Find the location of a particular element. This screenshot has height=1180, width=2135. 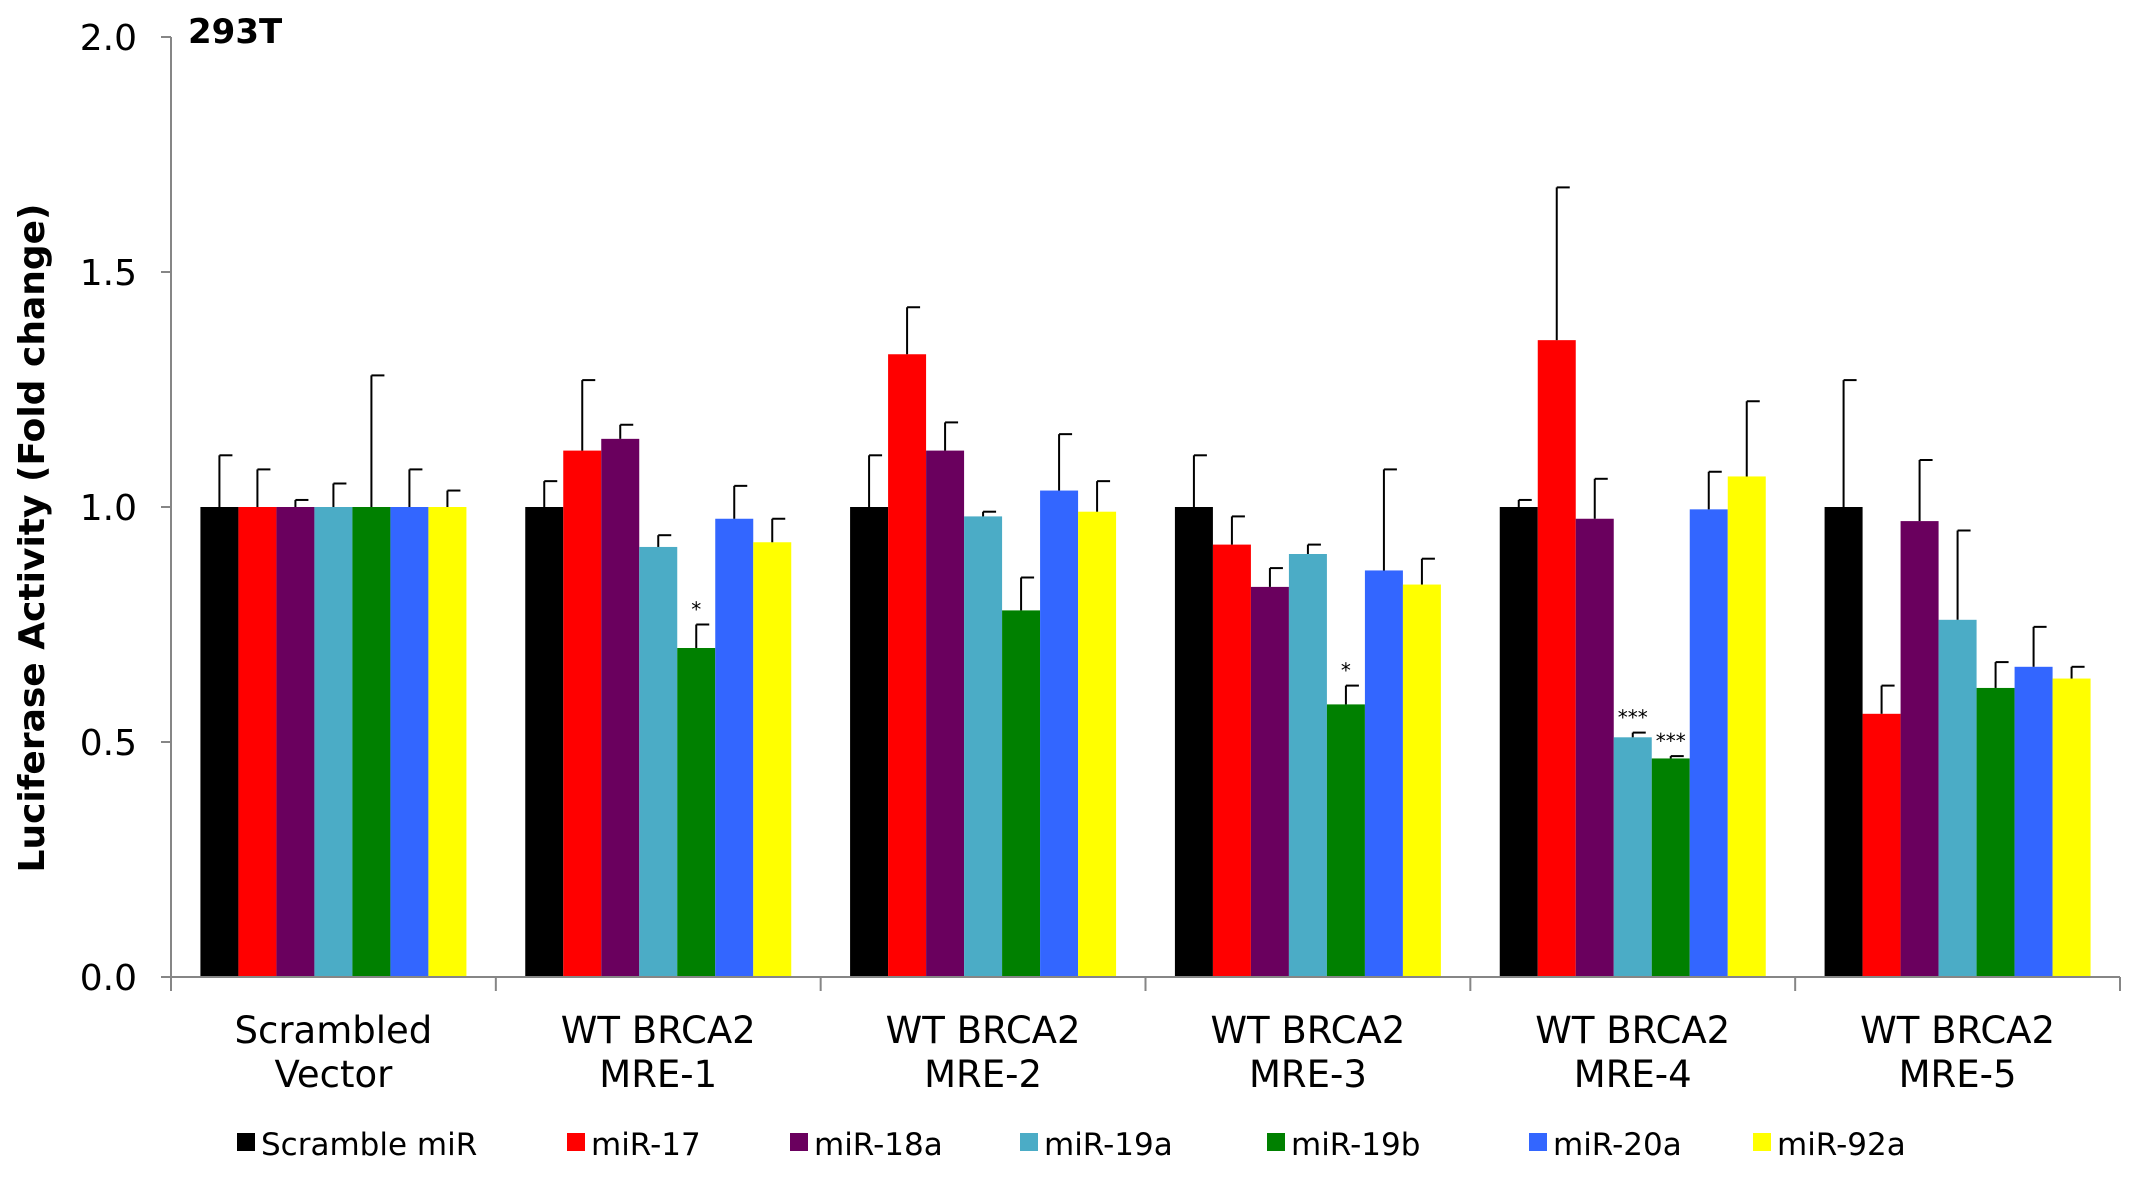

category-label: MRE-5 is located at coordinates (1958, 1074).